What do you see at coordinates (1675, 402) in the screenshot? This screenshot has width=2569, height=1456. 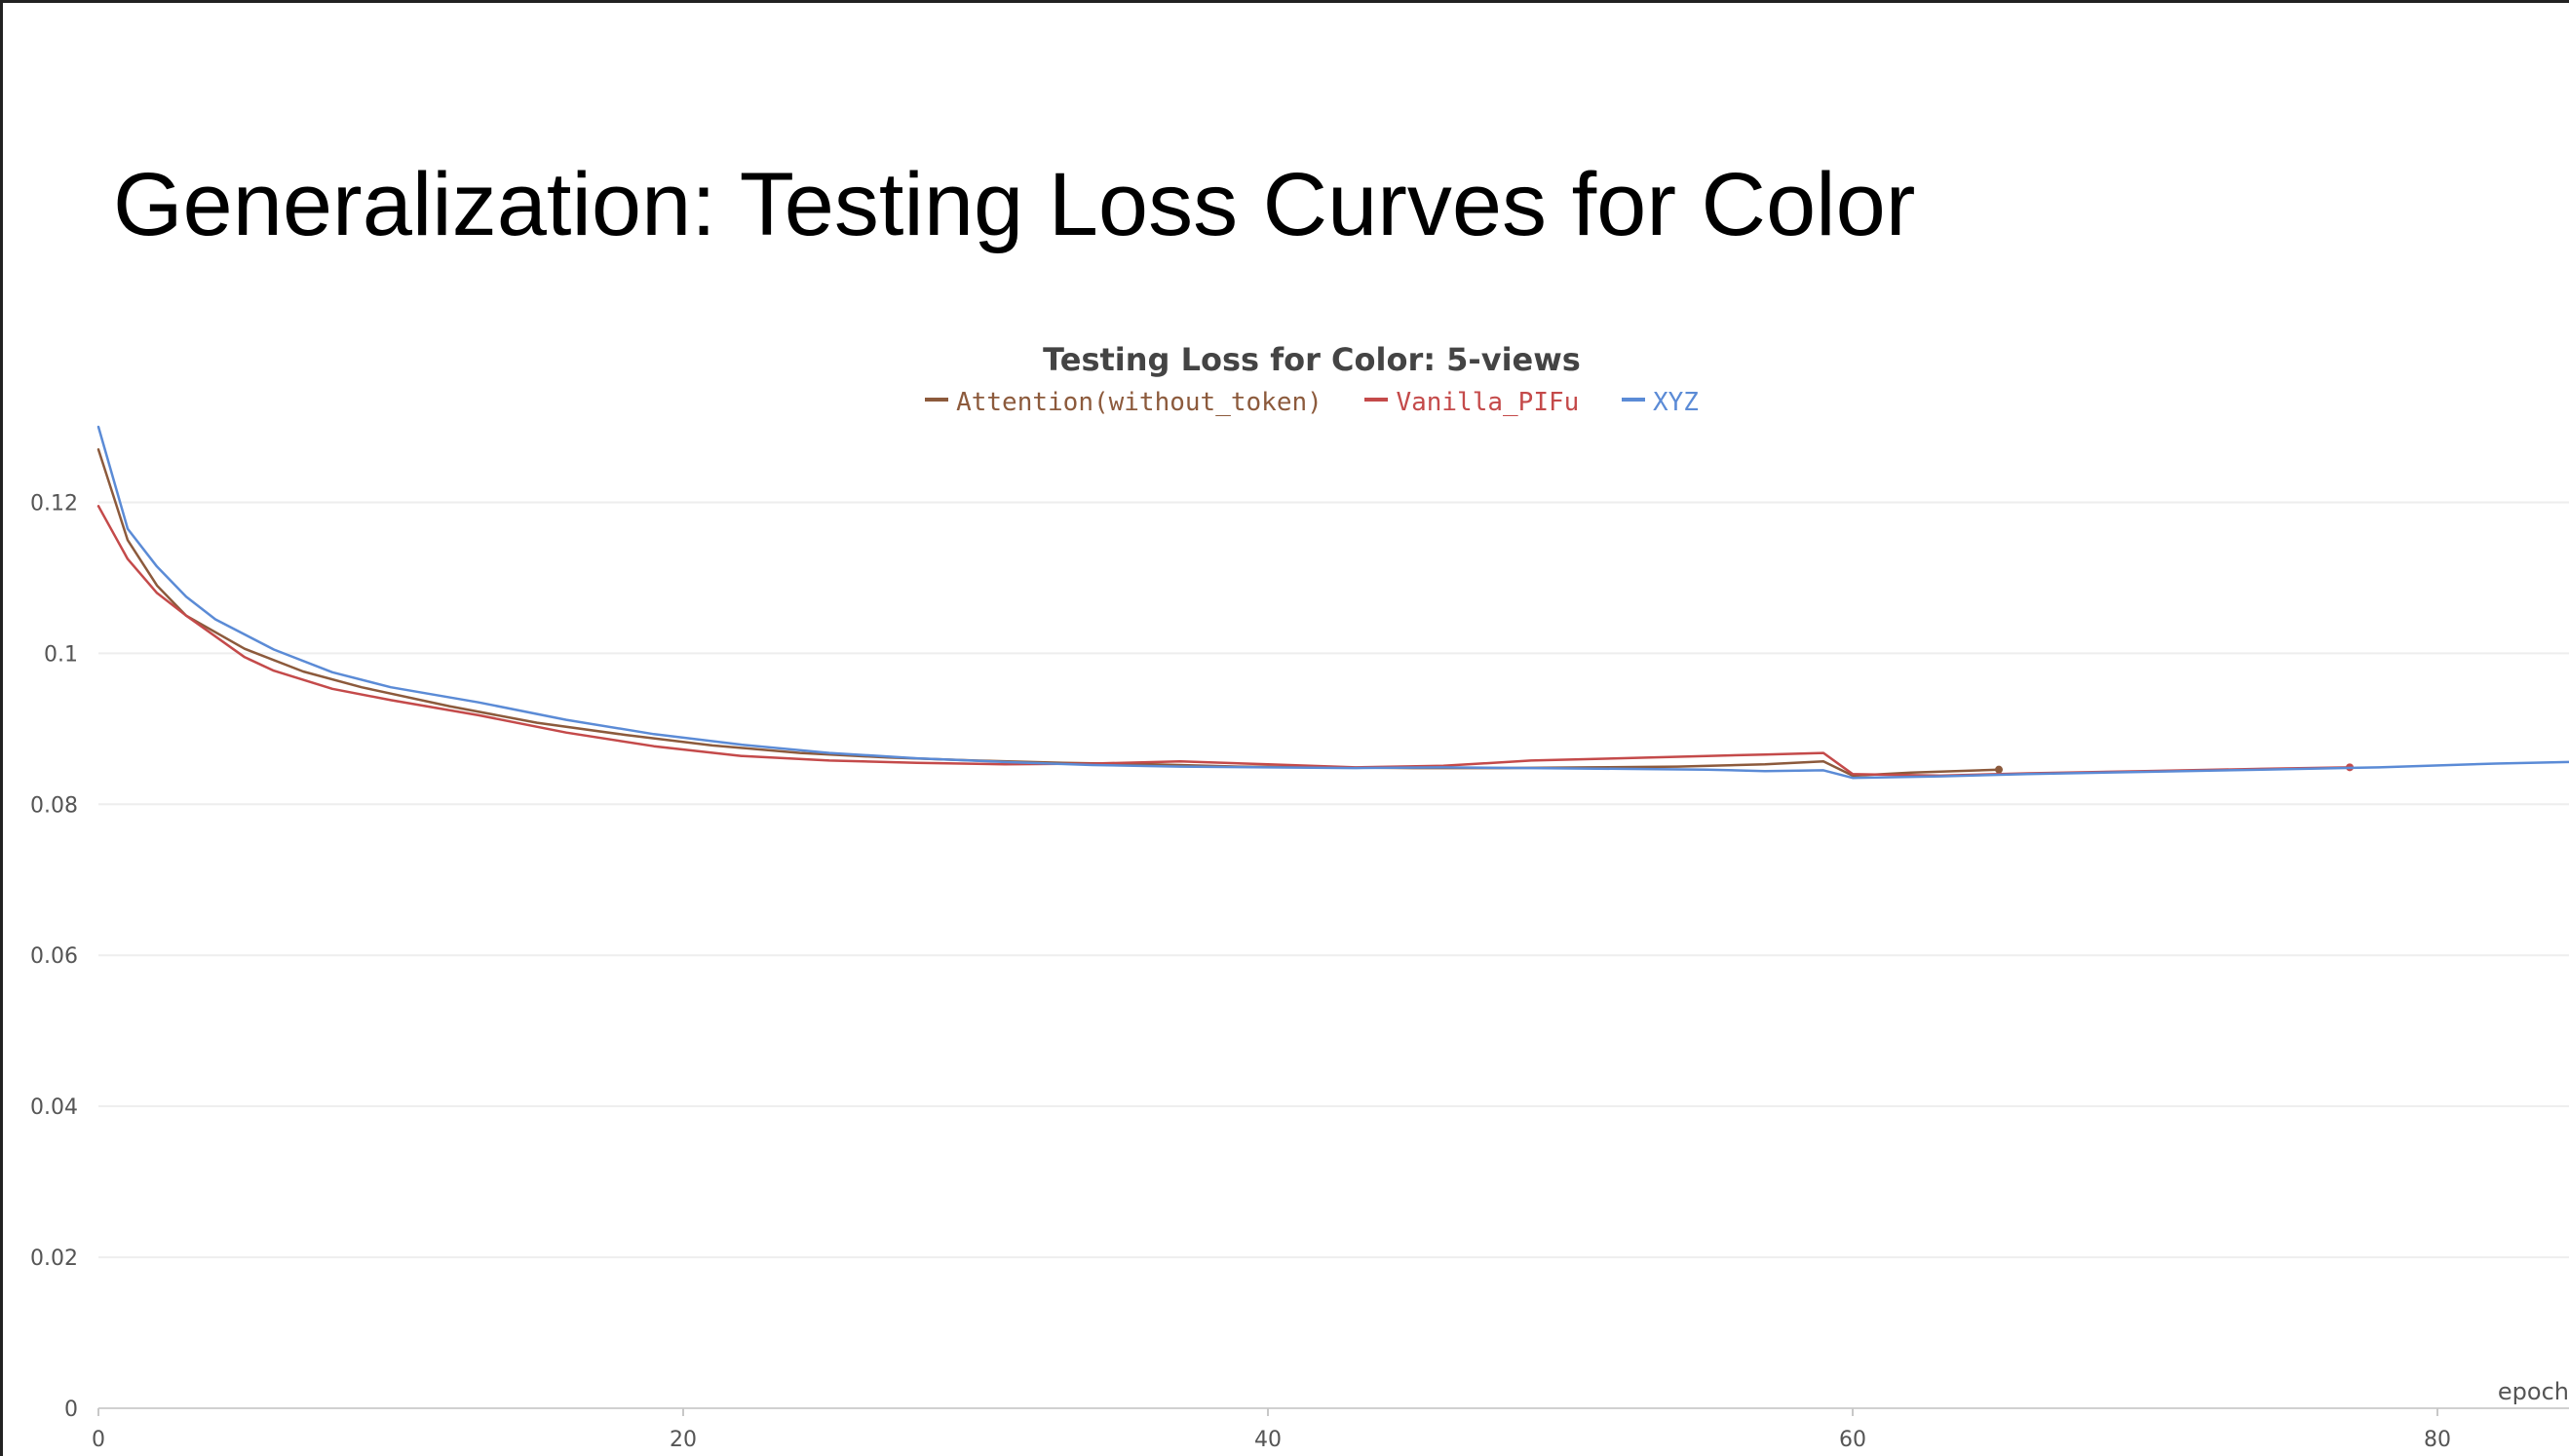 I see `legend-label-xyz: XYZ` at bounding box center [1675, 402].